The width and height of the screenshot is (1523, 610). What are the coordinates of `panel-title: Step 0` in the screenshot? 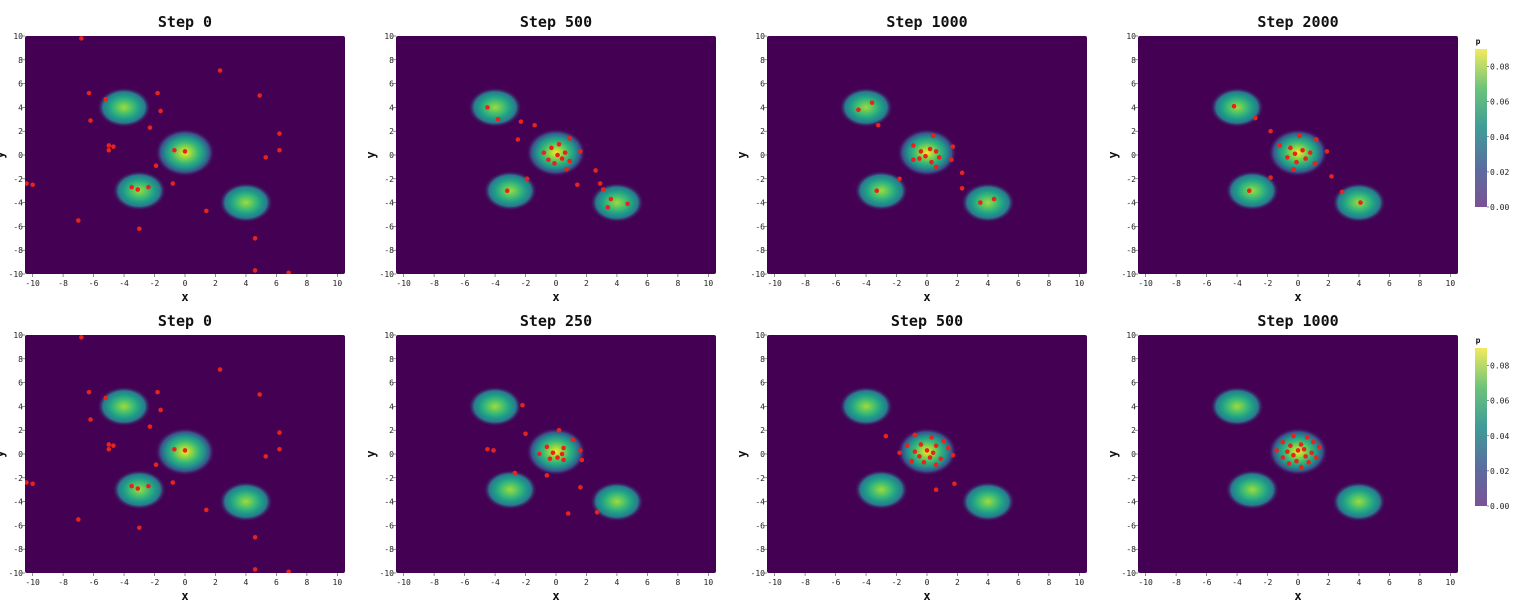 It's located at (185, 22).